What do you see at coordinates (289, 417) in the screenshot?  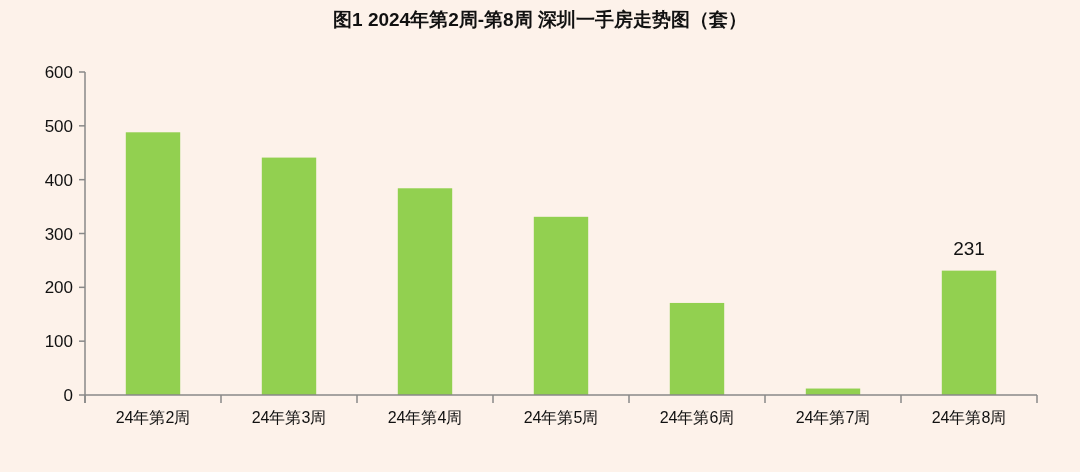 I see `x-tick-label: 24年第3周` at bounding box center [289, 417].